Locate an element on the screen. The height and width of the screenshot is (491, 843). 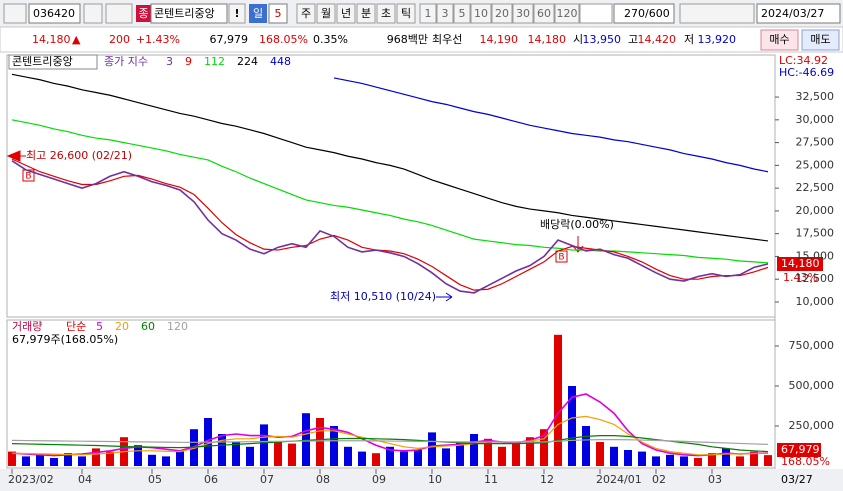
name-field is located at coordinates (189, 13).